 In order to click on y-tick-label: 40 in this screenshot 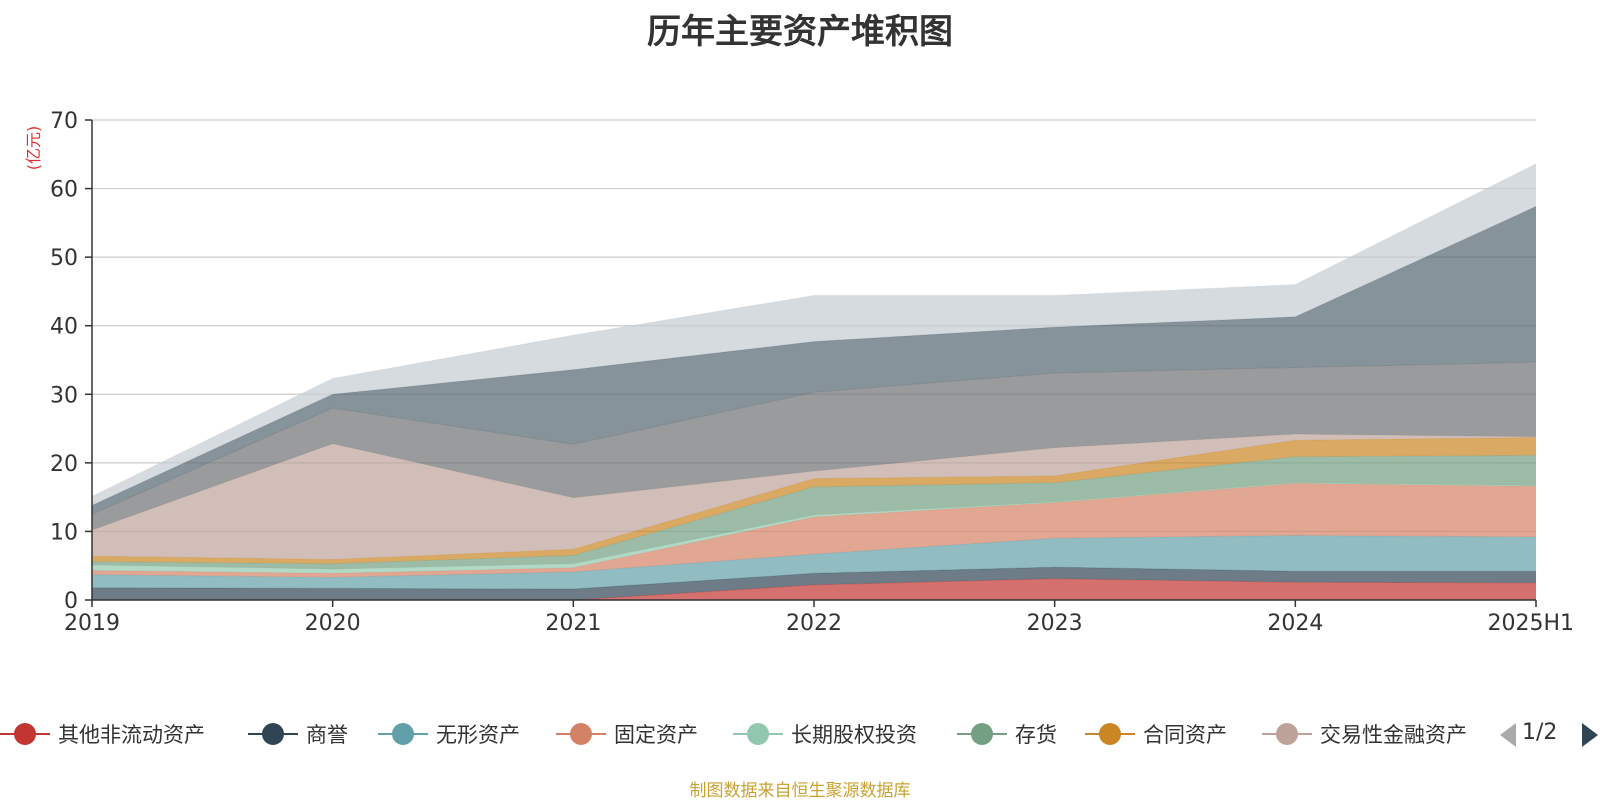, I will do `click(64, 327)`.